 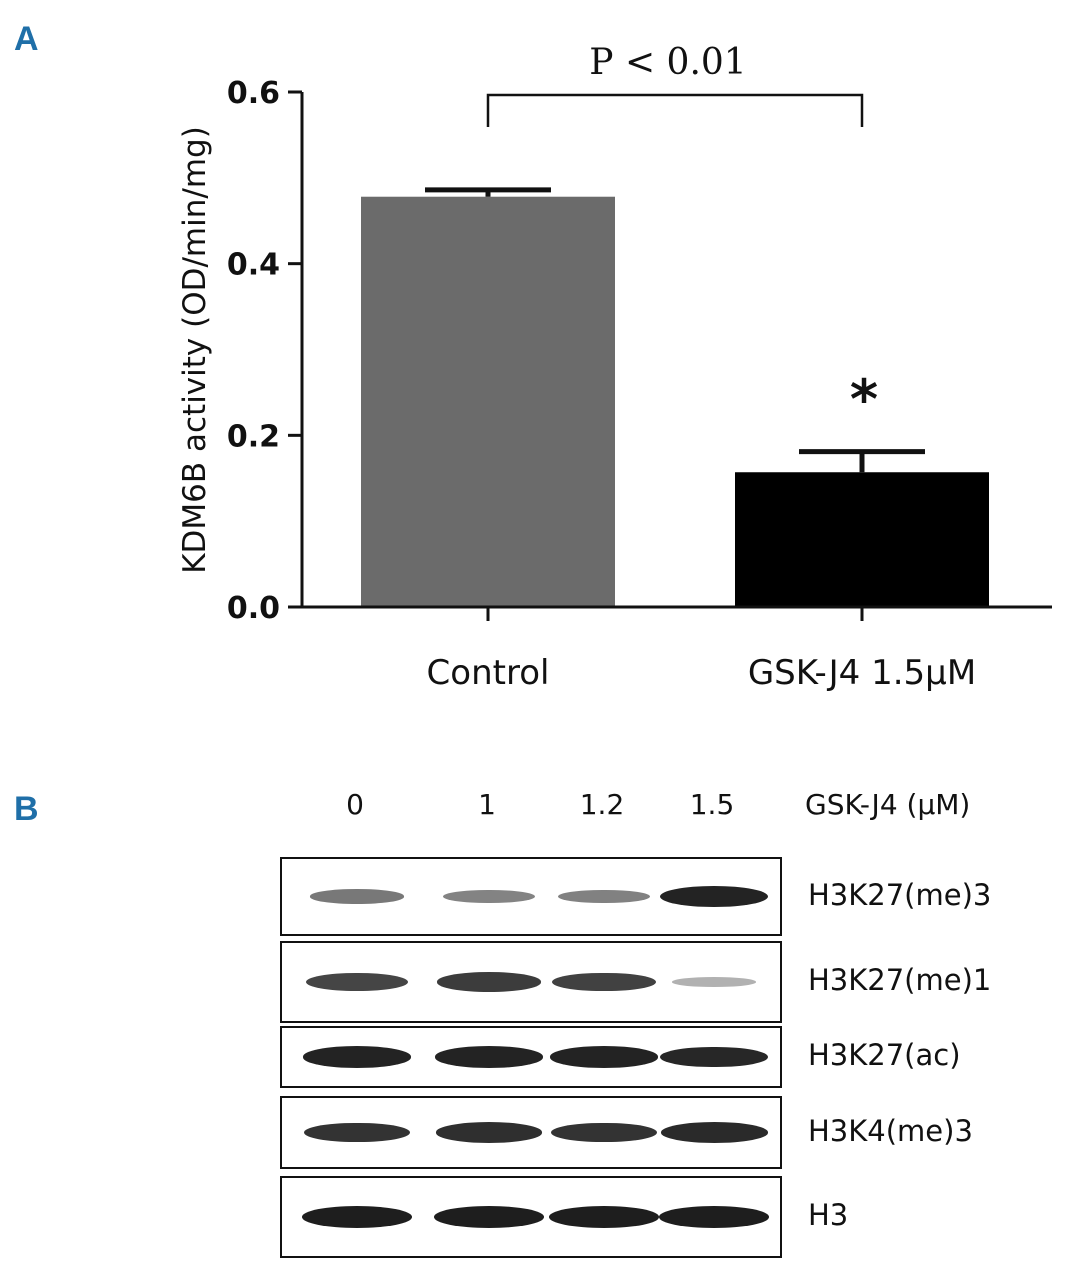 What do you see at coordinates (888, 804) in the screenshot?
I see `dose-unit-label: GSK-J4 (μM)` at bounding box center [888, 804].